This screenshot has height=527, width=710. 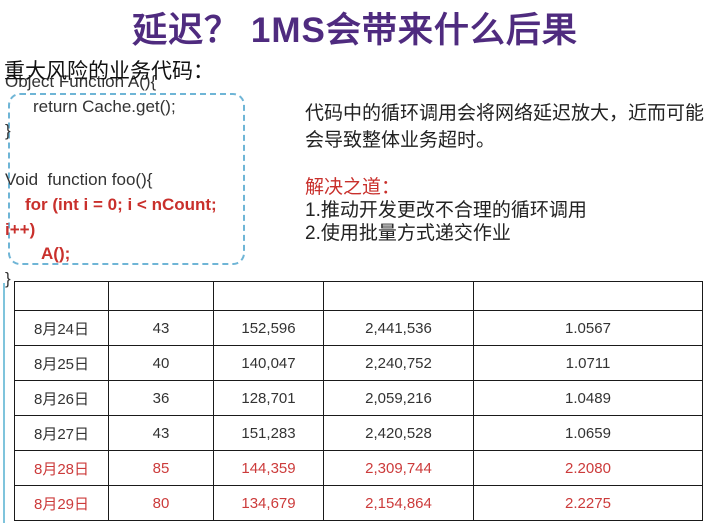 What do you see at coordinates (125, 156) in the screenshot?
I see `code-line` at bounding box center [125, 156].